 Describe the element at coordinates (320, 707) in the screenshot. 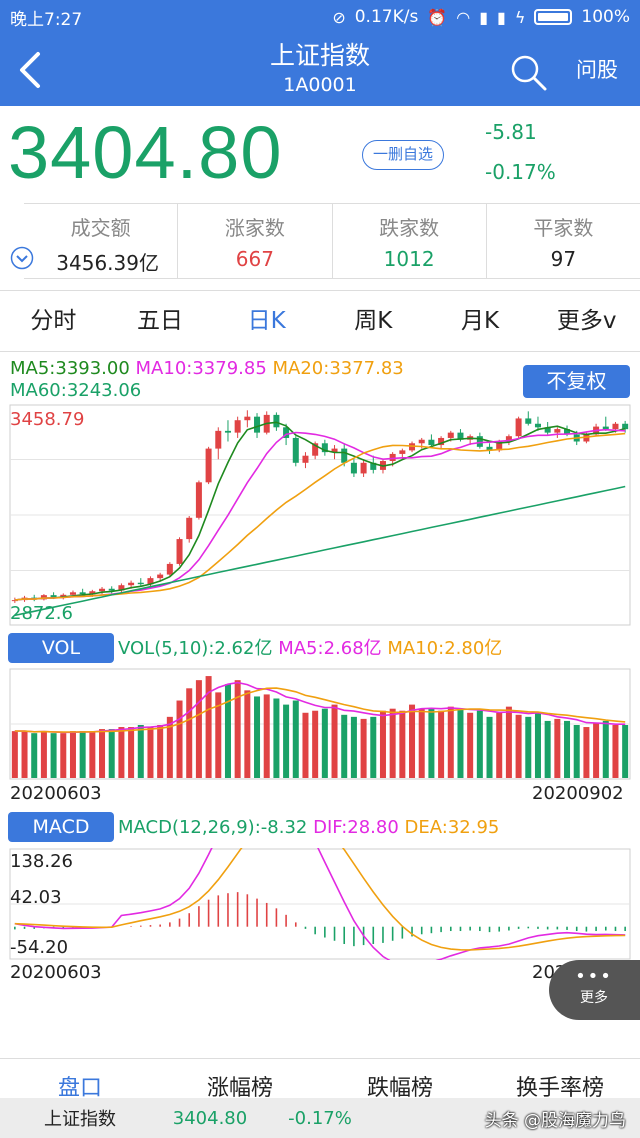

I see `vol-ma5-line` at that location.